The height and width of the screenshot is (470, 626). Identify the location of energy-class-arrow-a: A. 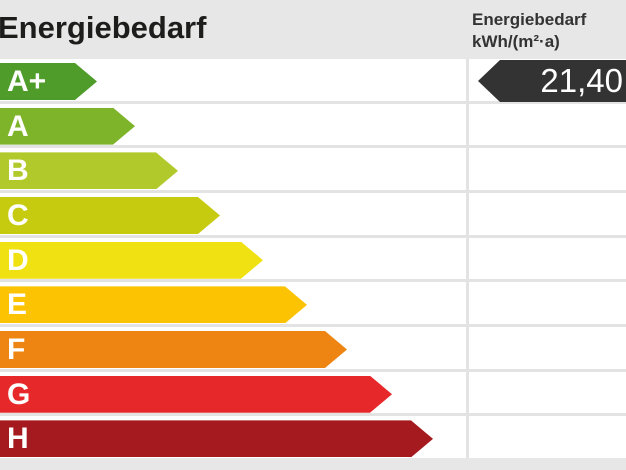
(67, 126).